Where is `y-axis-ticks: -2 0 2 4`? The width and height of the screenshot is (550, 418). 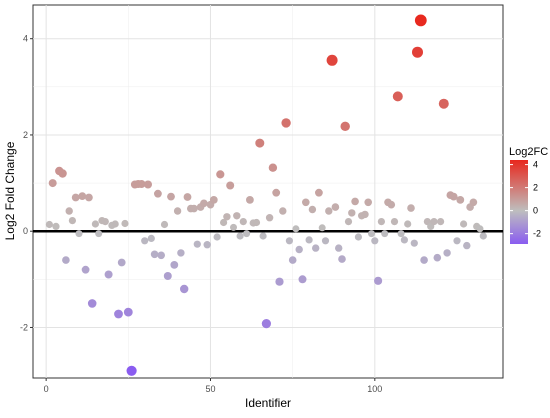 y-axis-ticks: -2 0 2 4 is located at coordinates (26, 183).